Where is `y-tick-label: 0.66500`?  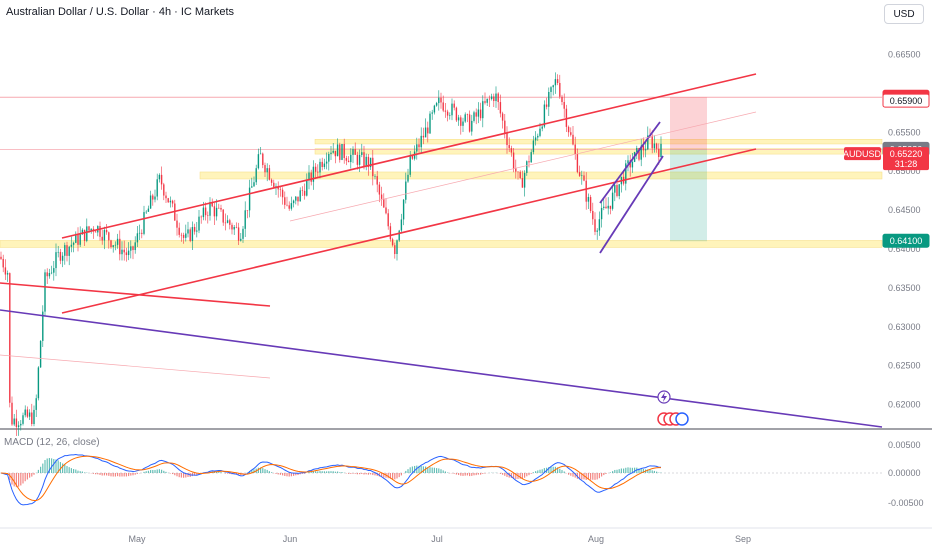 y-tick-label: 0.66500 is located at coordinates (904, 54).